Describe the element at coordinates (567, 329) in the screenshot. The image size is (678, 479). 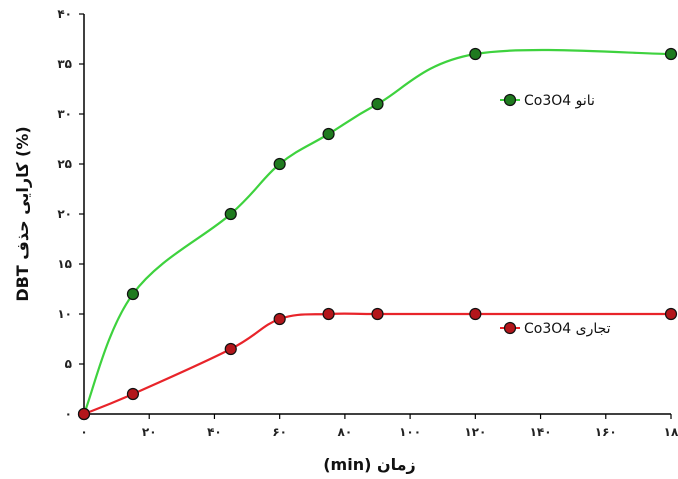
I see `legend-label: تجاری Co3O4` at that location.